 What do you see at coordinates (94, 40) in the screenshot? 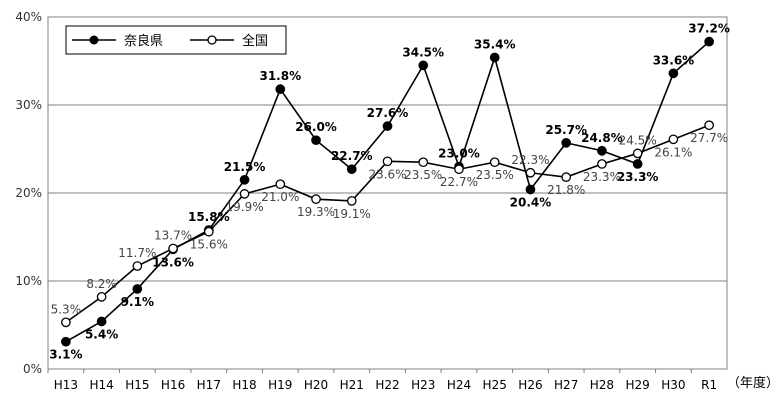
I see `legend-marker-nara` at bounding box center [94, 40].